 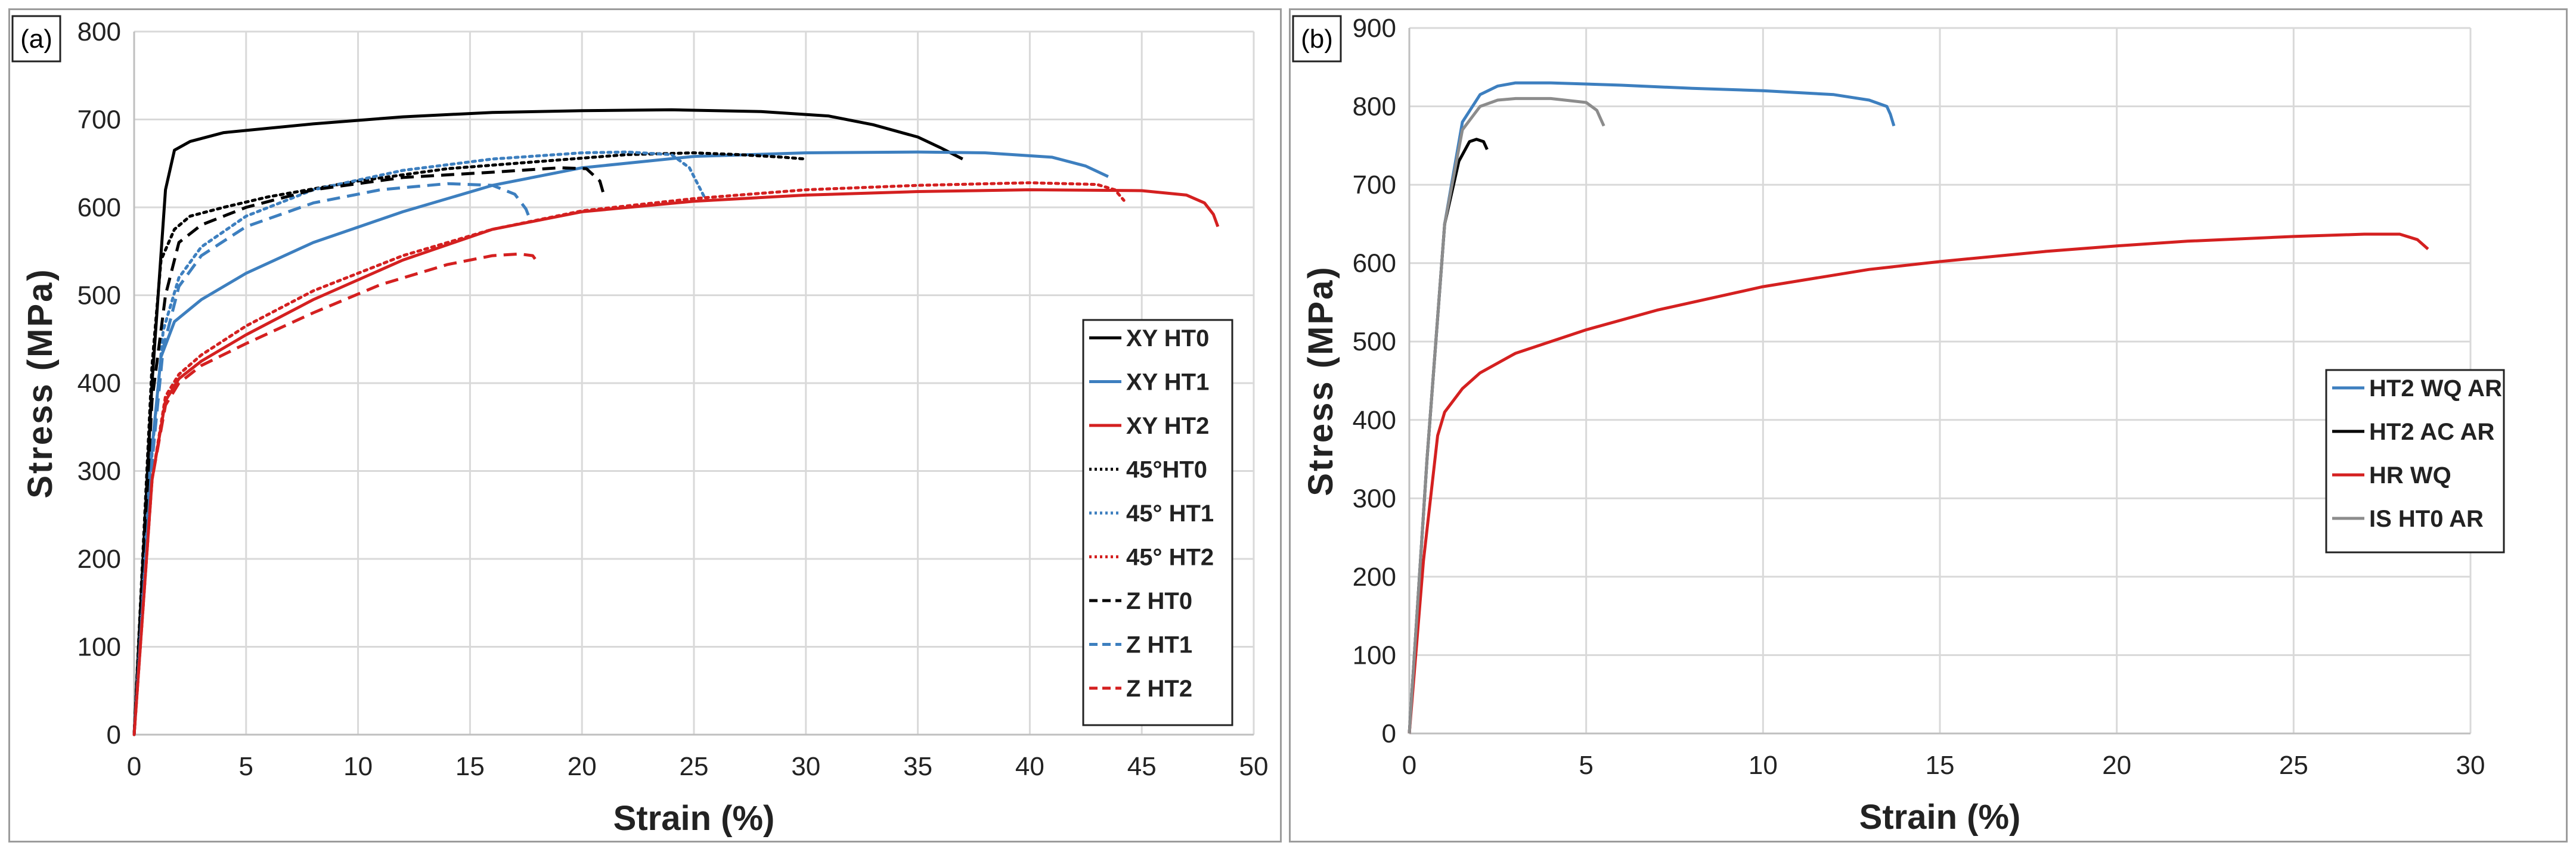 I want to click on legend-label: Z HT2, so click(x=1159, y=689).